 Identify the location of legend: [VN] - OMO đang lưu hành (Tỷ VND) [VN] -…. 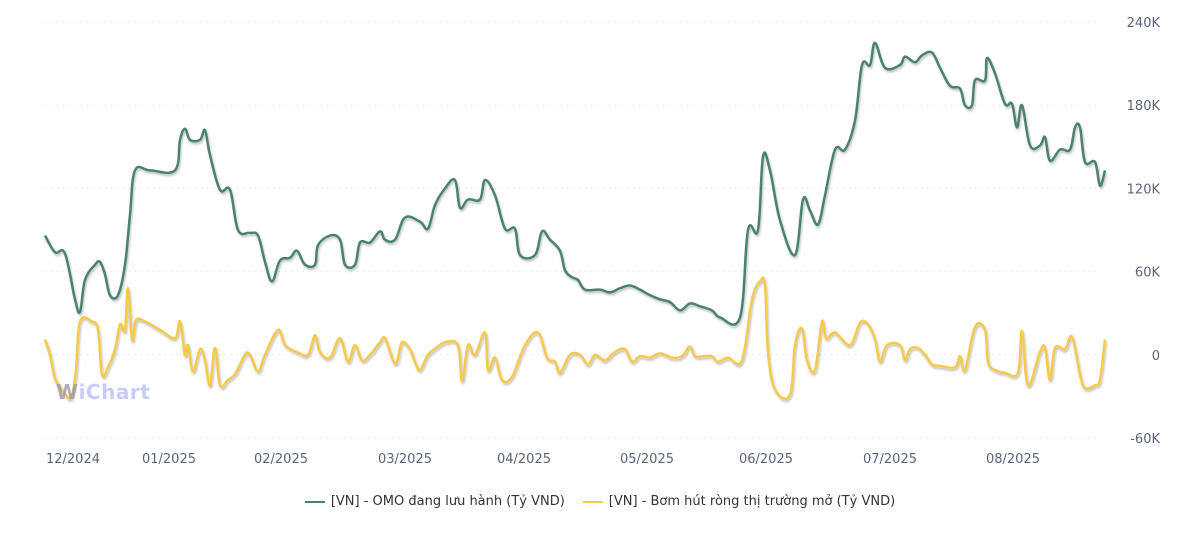
(600, 501).